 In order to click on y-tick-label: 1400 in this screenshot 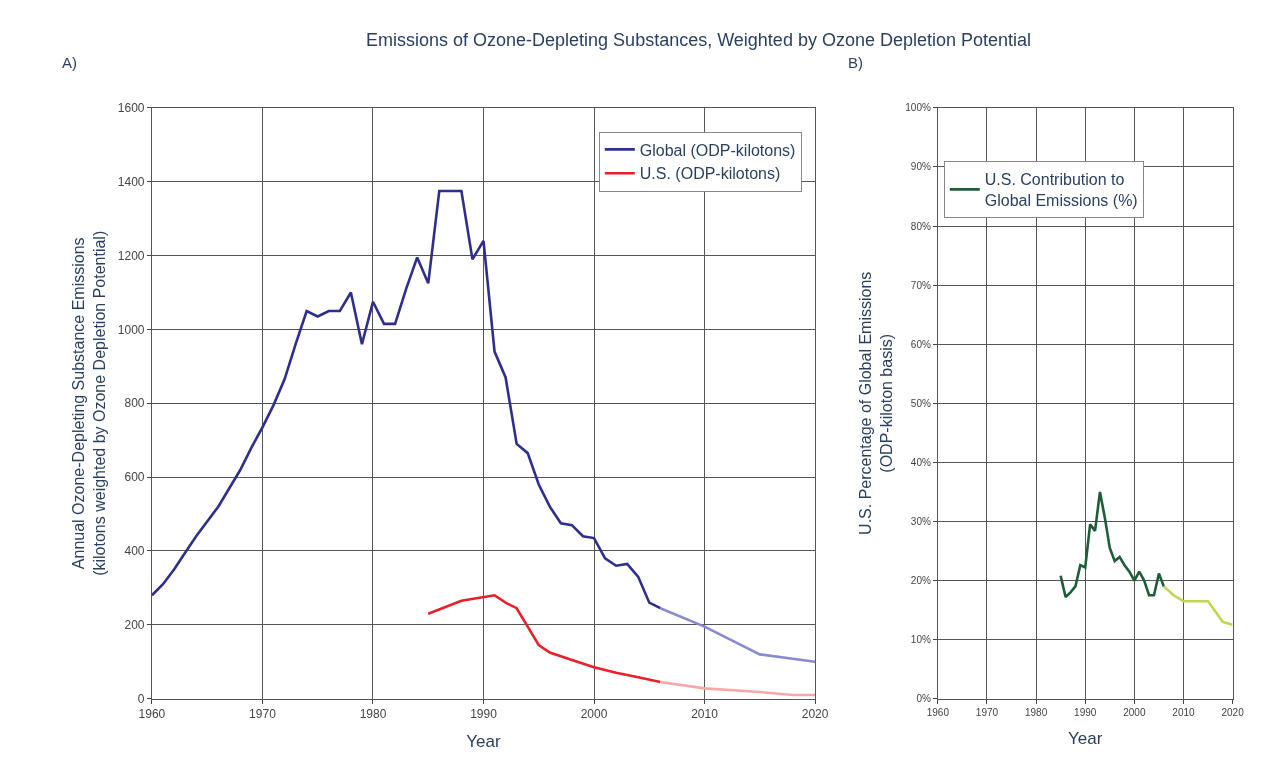, I will do `click(131, 181)`.